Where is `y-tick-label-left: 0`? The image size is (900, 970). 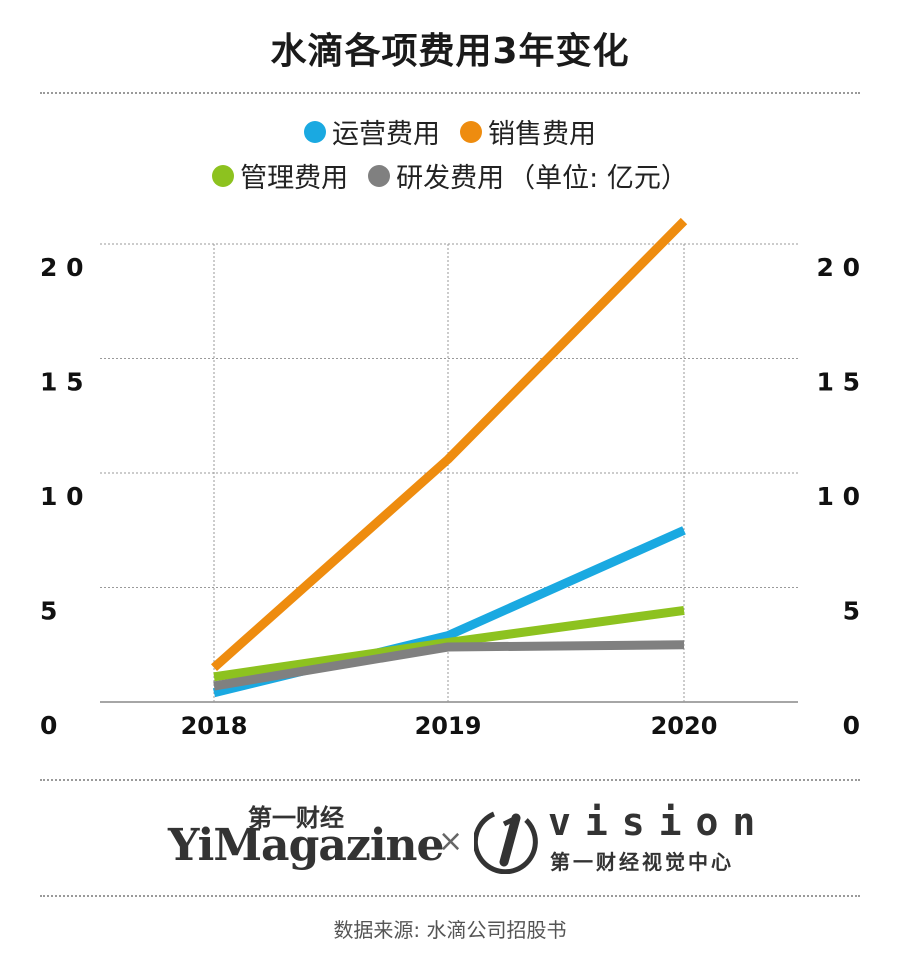
y-tick-label-left: 0 is located at coordinates (48, 725).